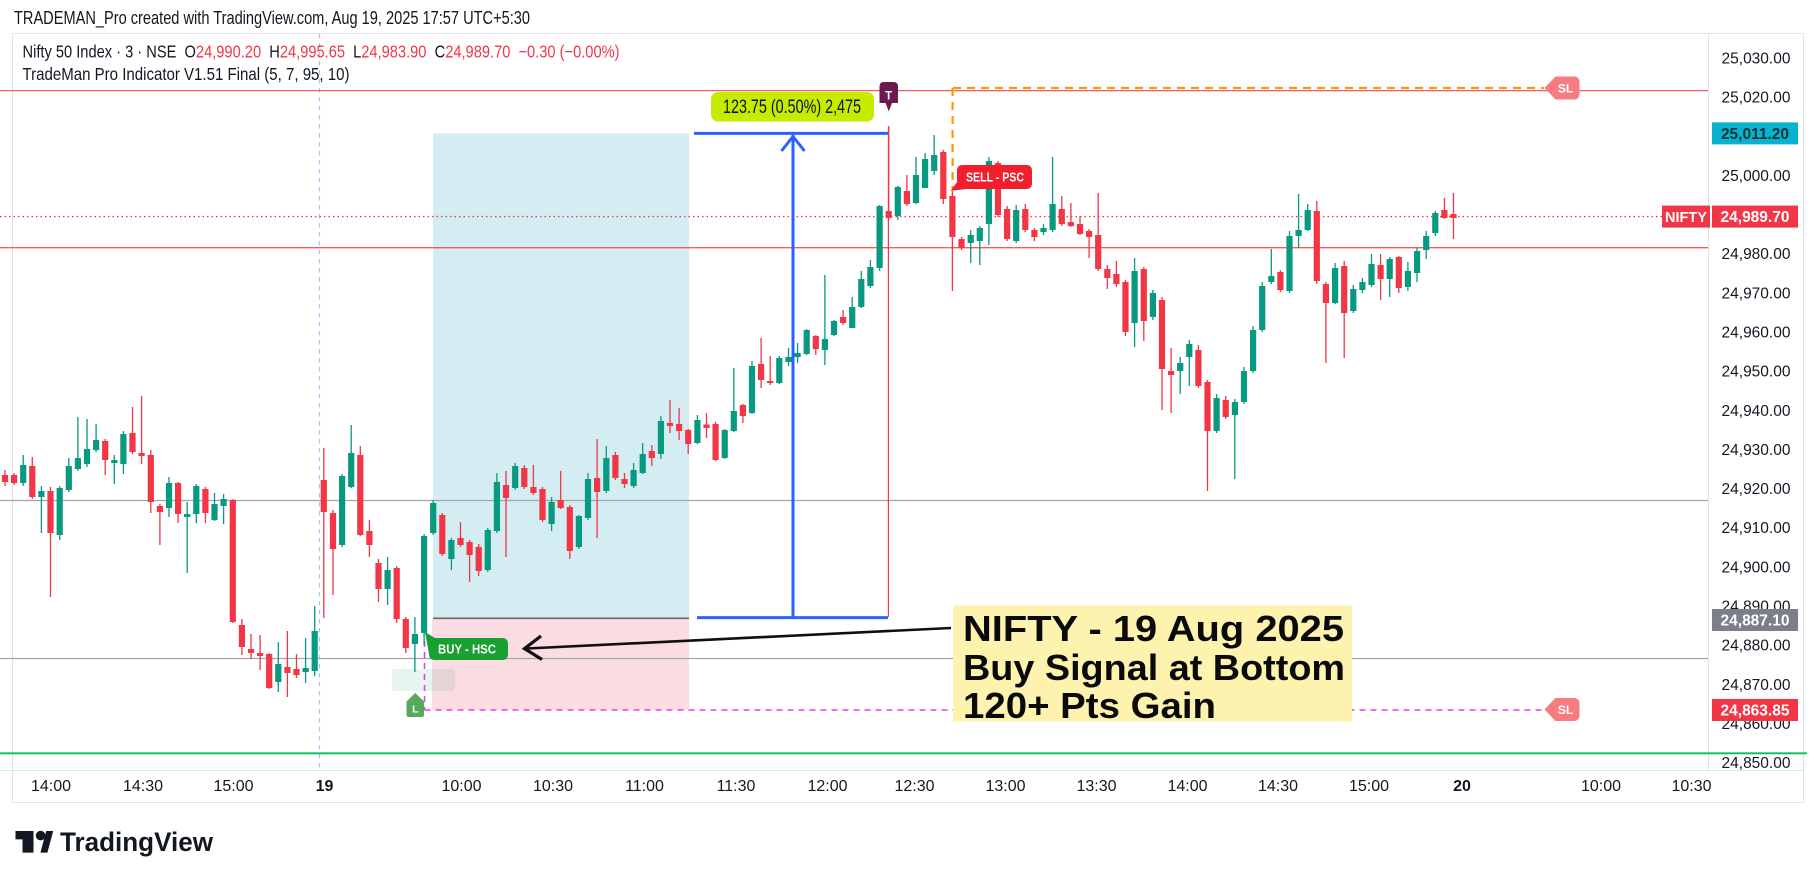 The height and width of the screenshot is (879, 1815). I want to click on svg-text: 24,850.00, so click(1756, 763).